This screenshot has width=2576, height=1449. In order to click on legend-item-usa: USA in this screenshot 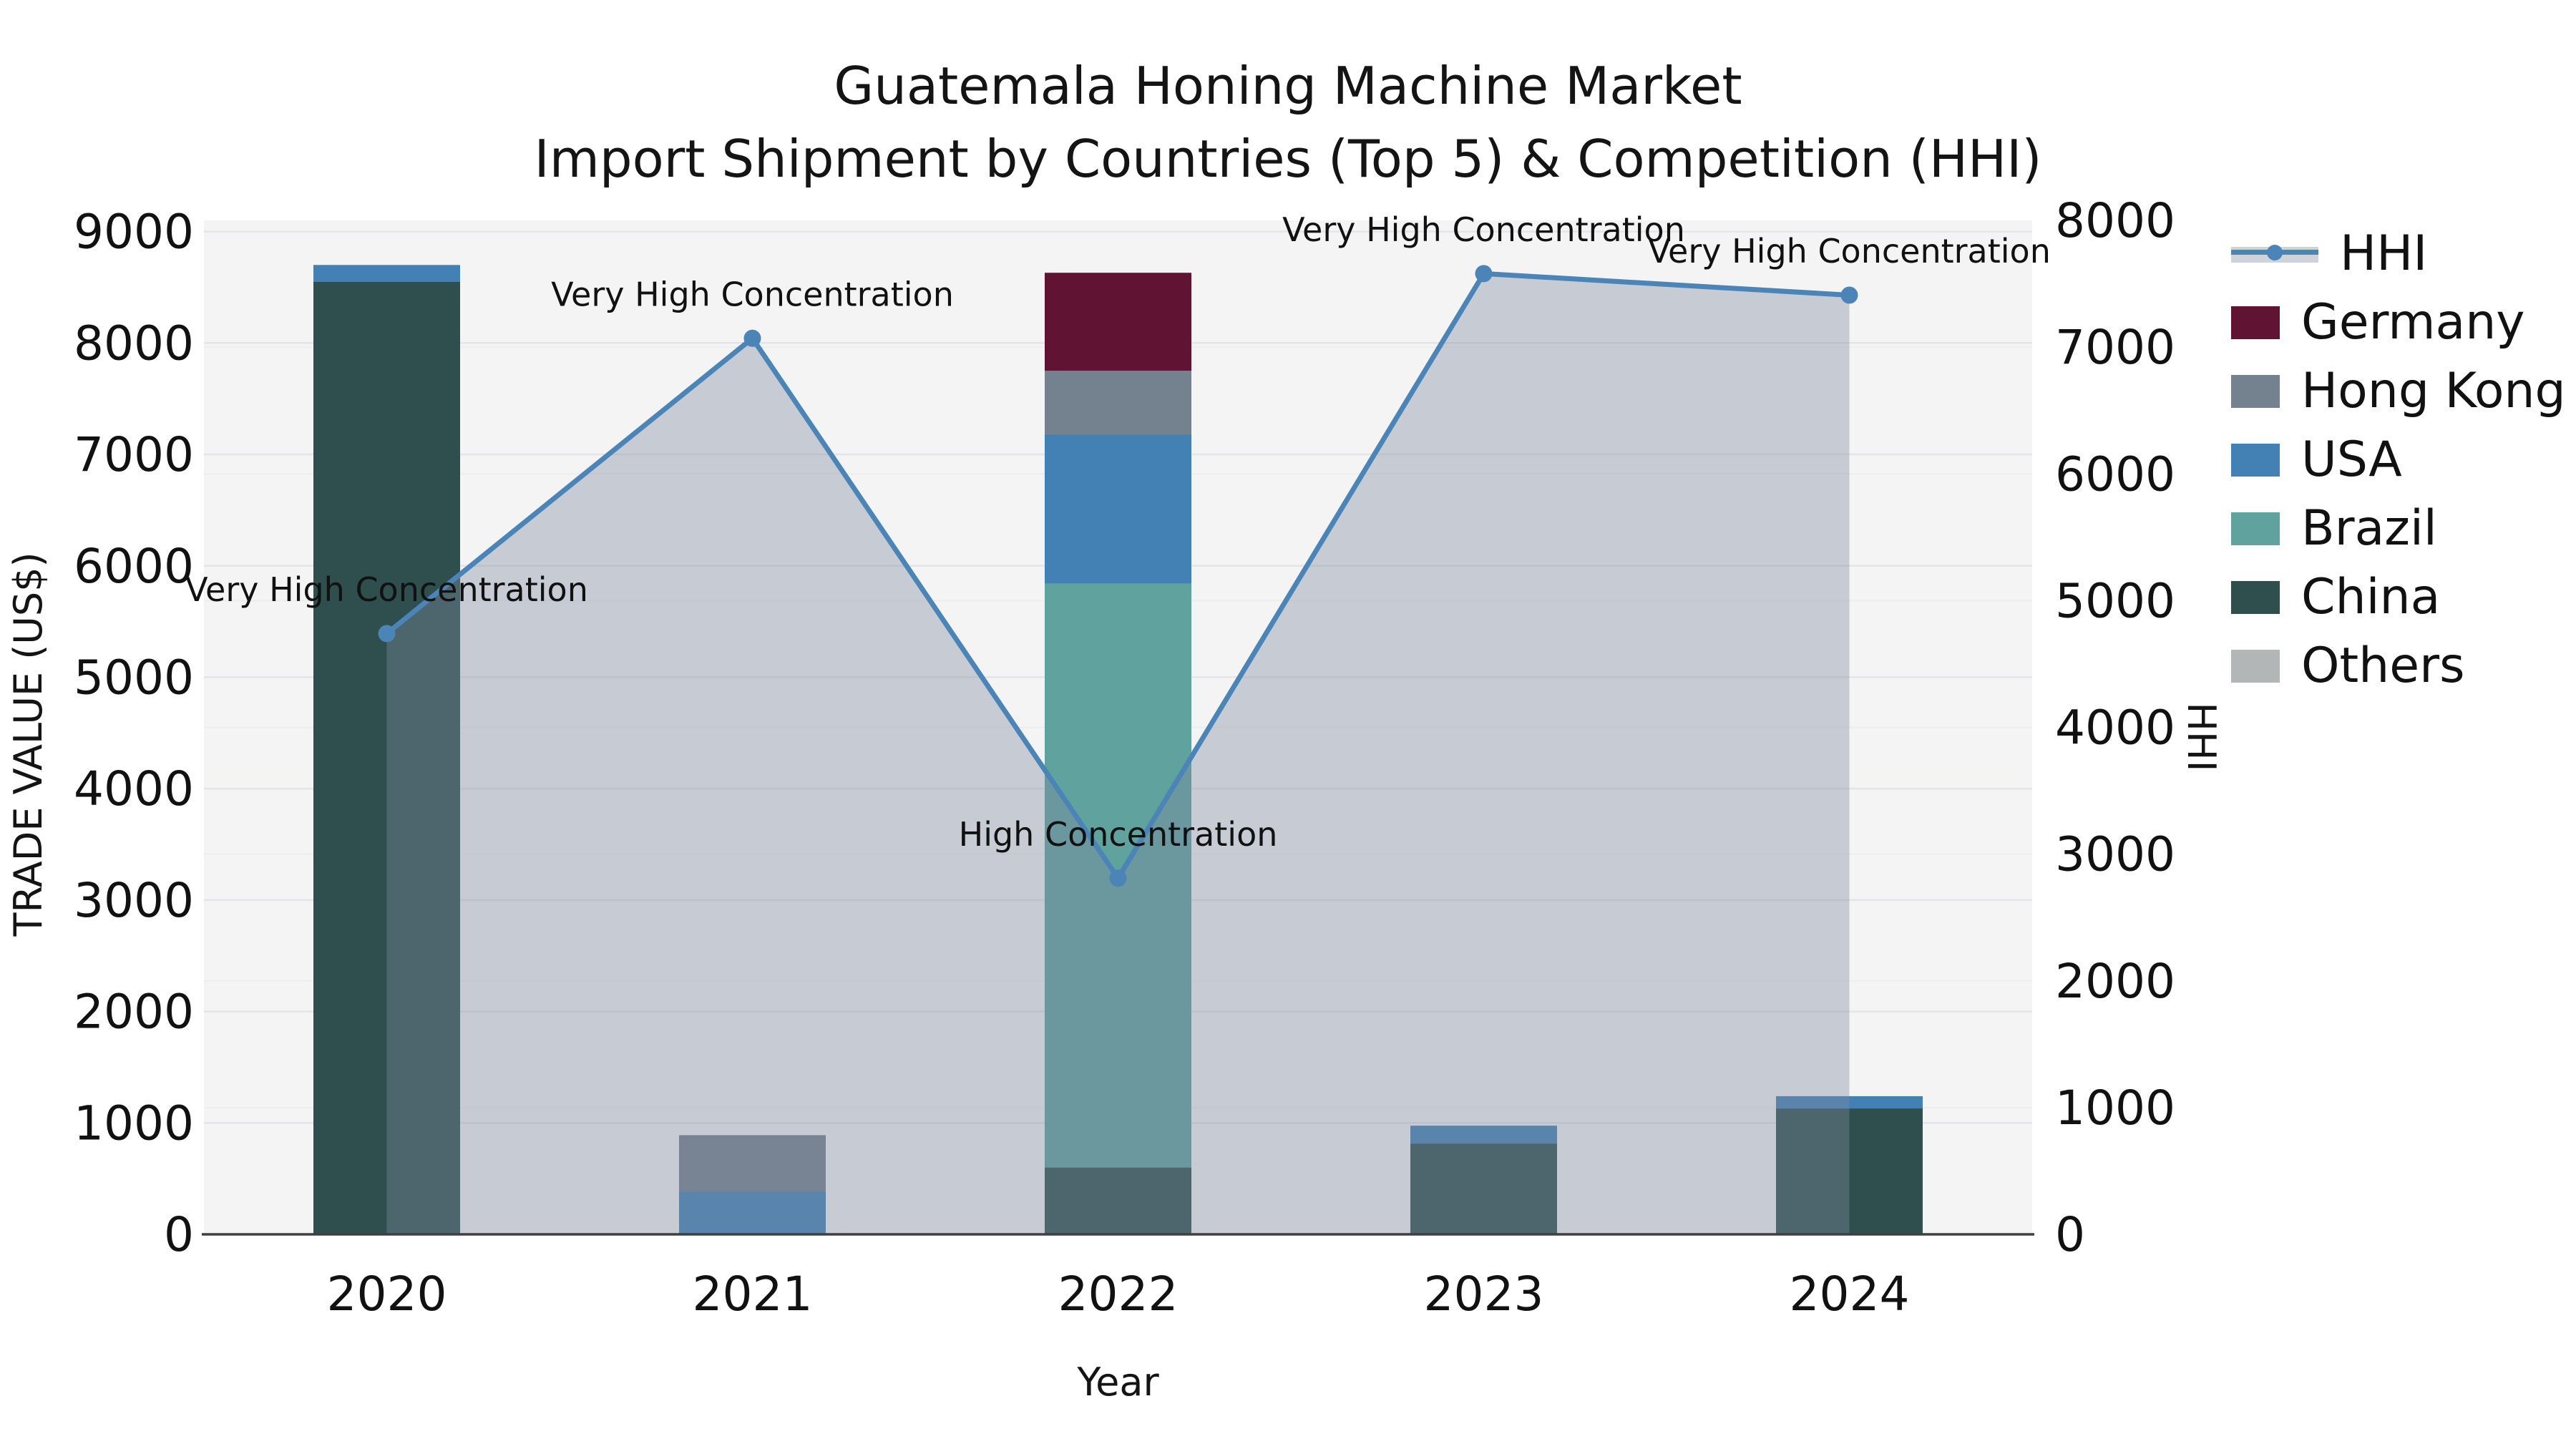, I will do `click(2398, 460)`.